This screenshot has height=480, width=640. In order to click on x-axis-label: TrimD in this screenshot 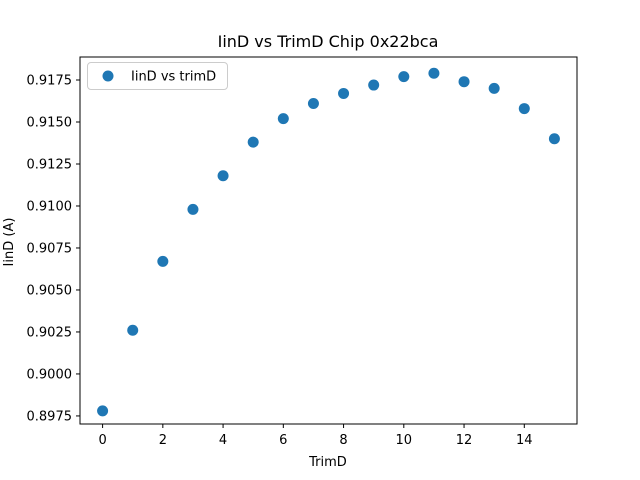, I will do `click(327, 462)`.